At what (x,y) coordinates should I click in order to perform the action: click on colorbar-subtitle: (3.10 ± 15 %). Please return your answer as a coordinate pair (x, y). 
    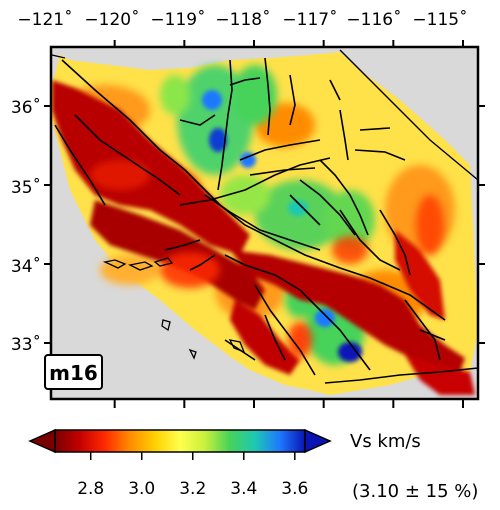
    Looking at the image, I should click on (415, 491).